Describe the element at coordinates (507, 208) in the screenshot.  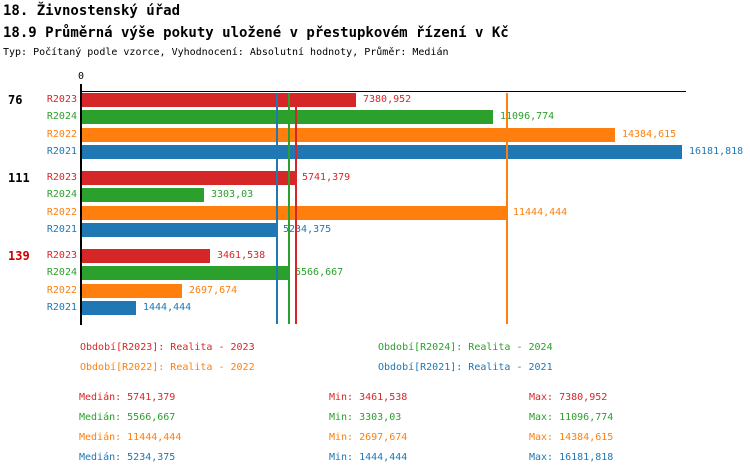
I see `median-line-r2022` at that location.